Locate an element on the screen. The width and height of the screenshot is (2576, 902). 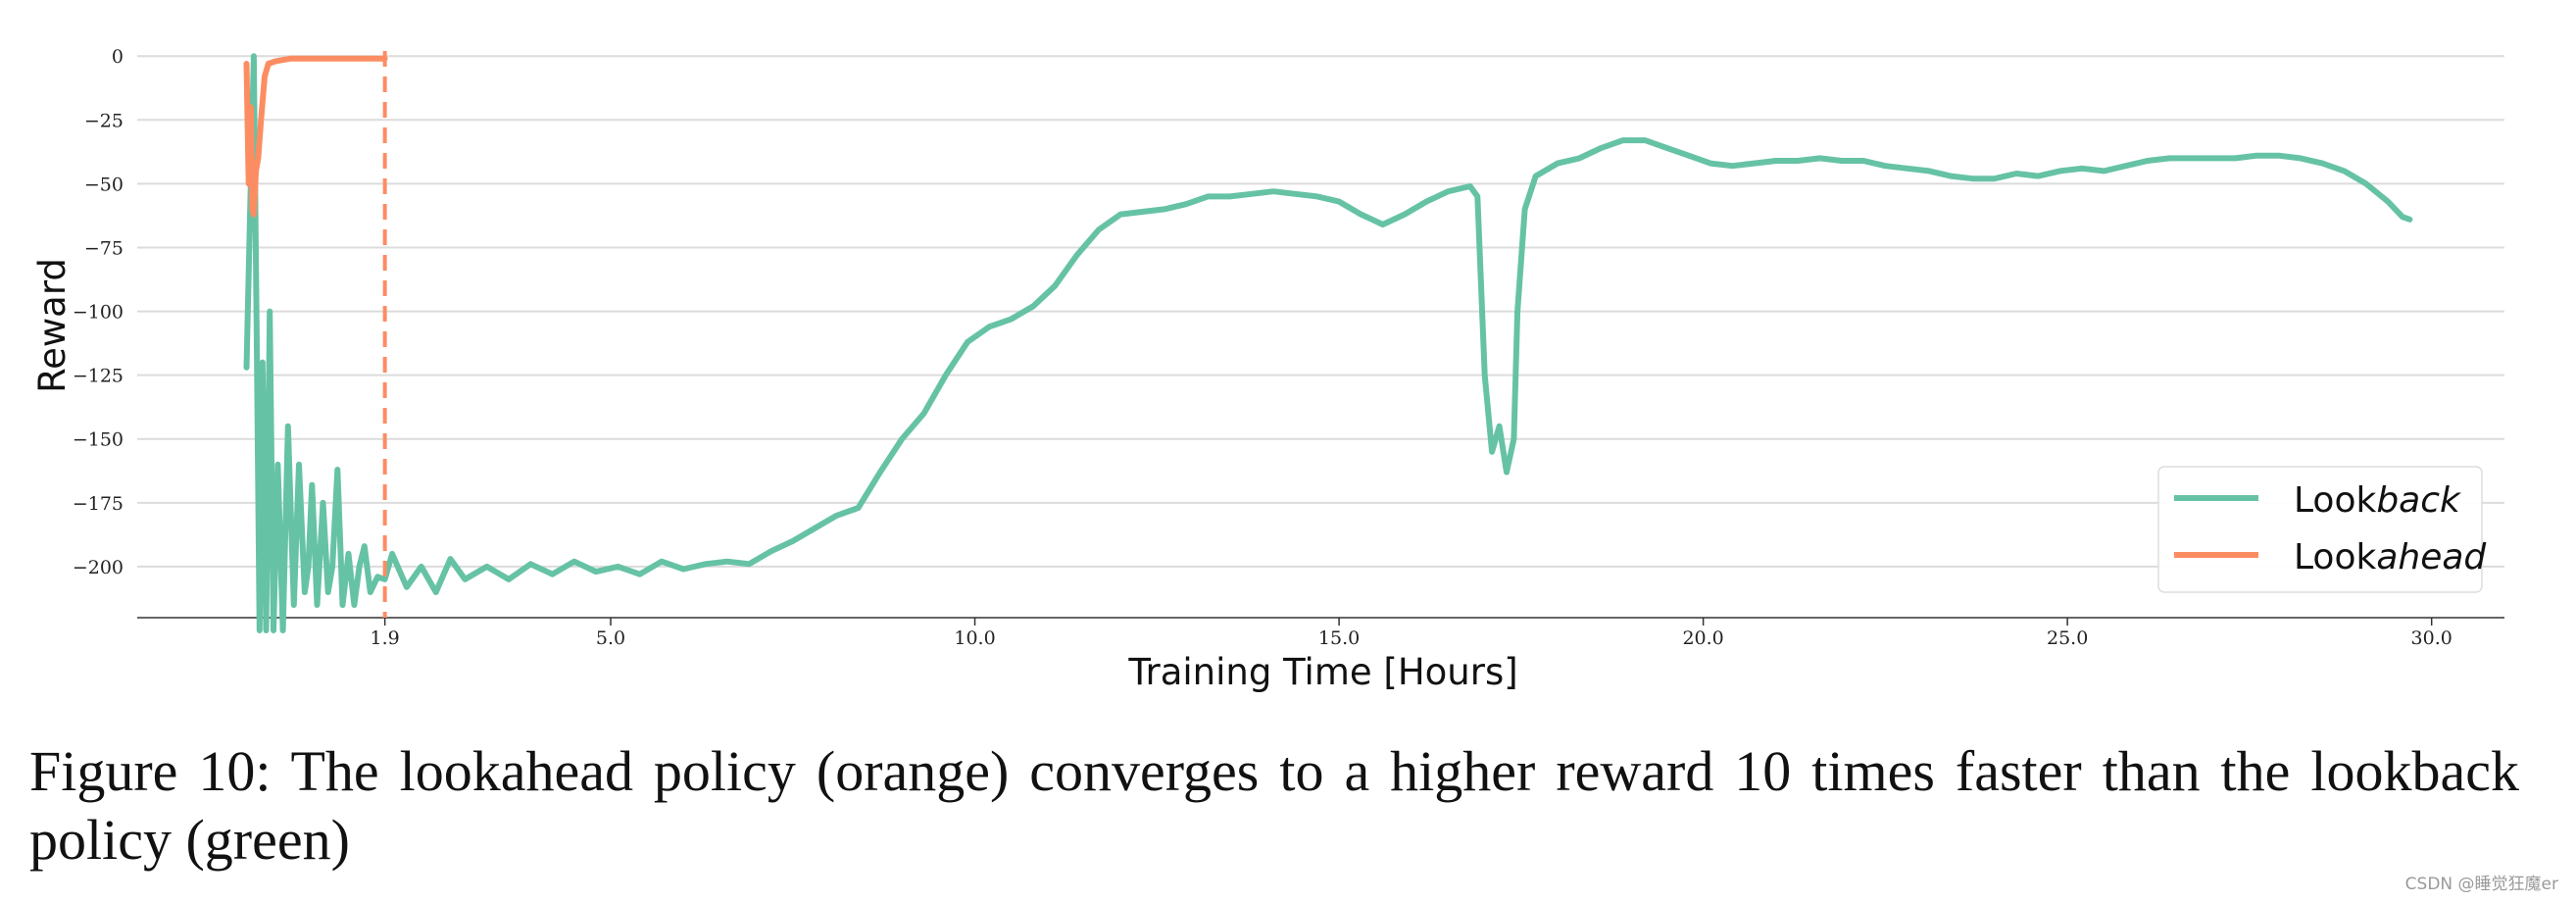
legend: Lookback Lookahead is located at coordinates (2322, 529).